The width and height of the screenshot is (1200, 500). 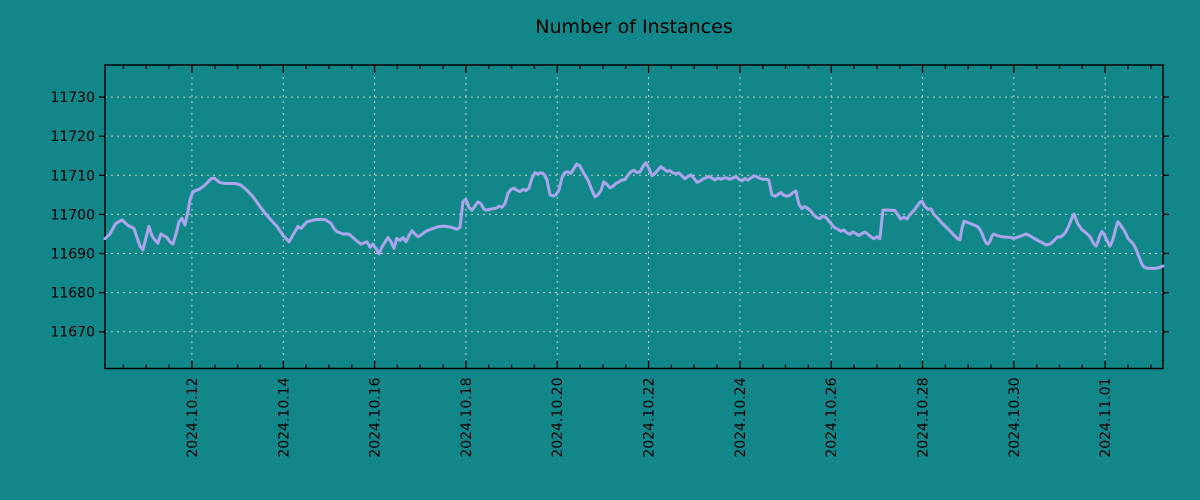 What do you see at coordinates (72, 215) in the screenshot?
I see `y-tick-label: 11700` at bounding box center [72, 215].